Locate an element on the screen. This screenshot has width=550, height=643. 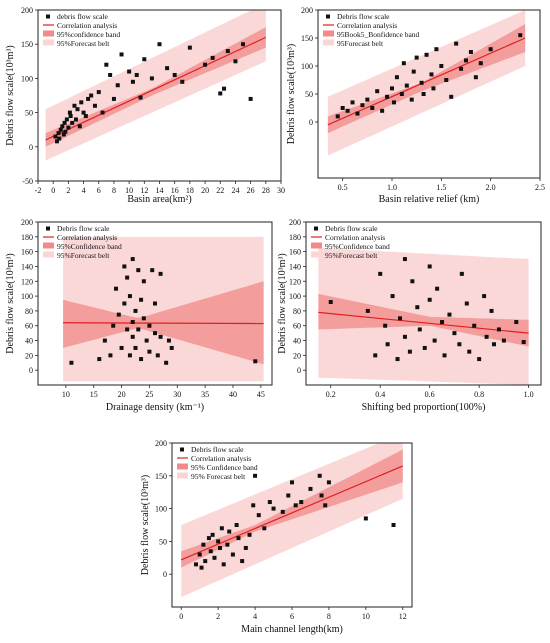
y-tick-label: 160 is located at coordinates (27, 252).